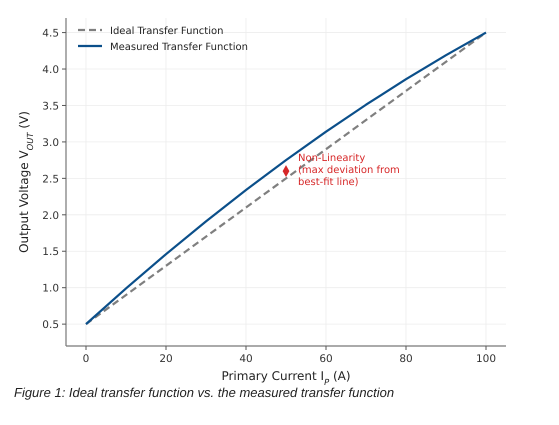 This screenshot has width=559, height=425. I want to click on x-tick-label: 0, so click(86, 359).